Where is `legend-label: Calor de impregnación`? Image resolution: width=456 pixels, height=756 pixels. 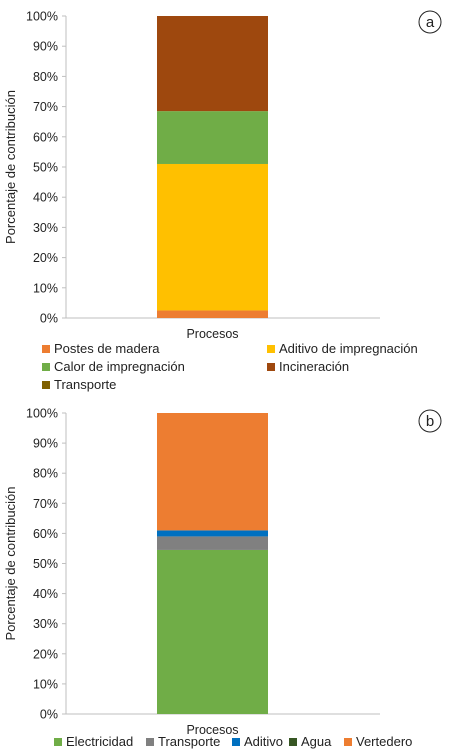 legend-label: Calor de impregnación is located at coordinates (119, 366).